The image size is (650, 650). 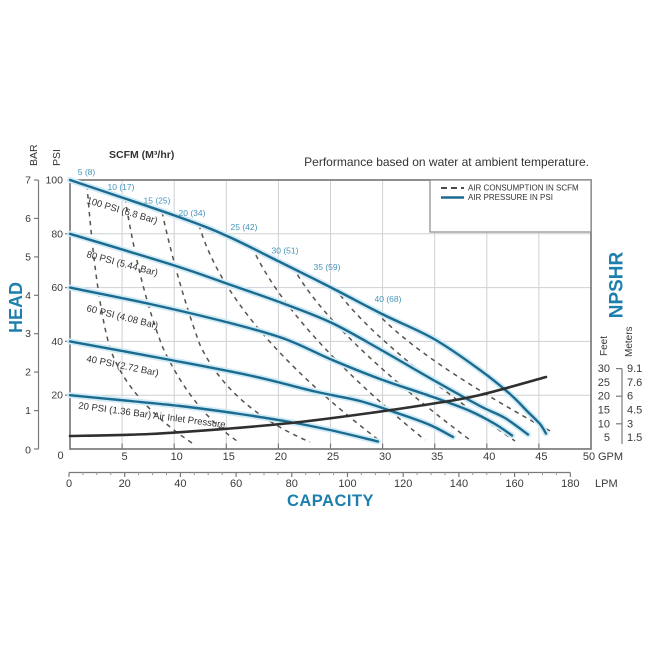 I want to click on svg-text: 40 (68), so click(x=388, y=299).